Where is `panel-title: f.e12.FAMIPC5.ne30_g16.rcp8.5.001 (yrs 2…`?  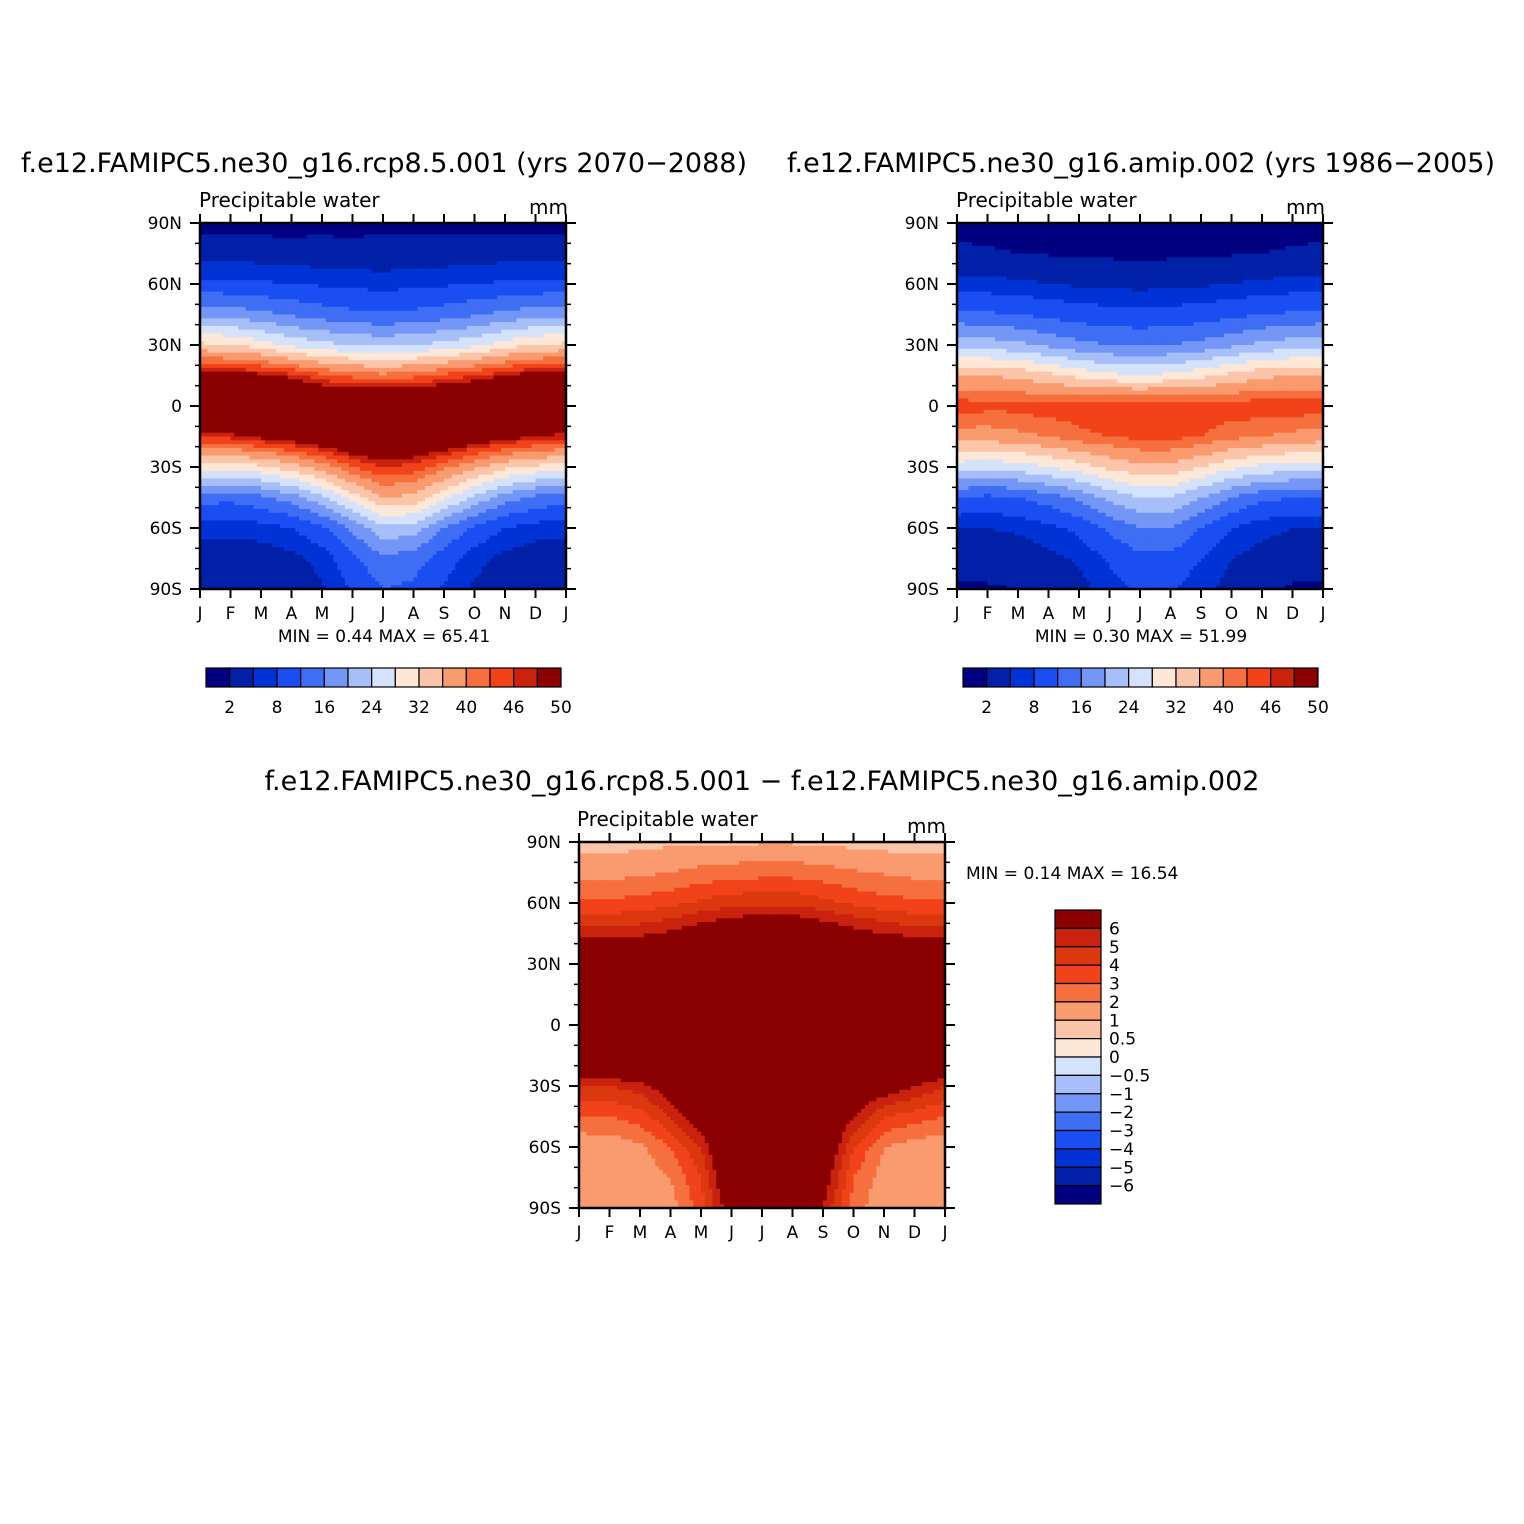
panel-title: f.e12.FAMIPC5.ne30_g16.rcp8.5.001 (yrs 2… is located at coordinates (384, 163).